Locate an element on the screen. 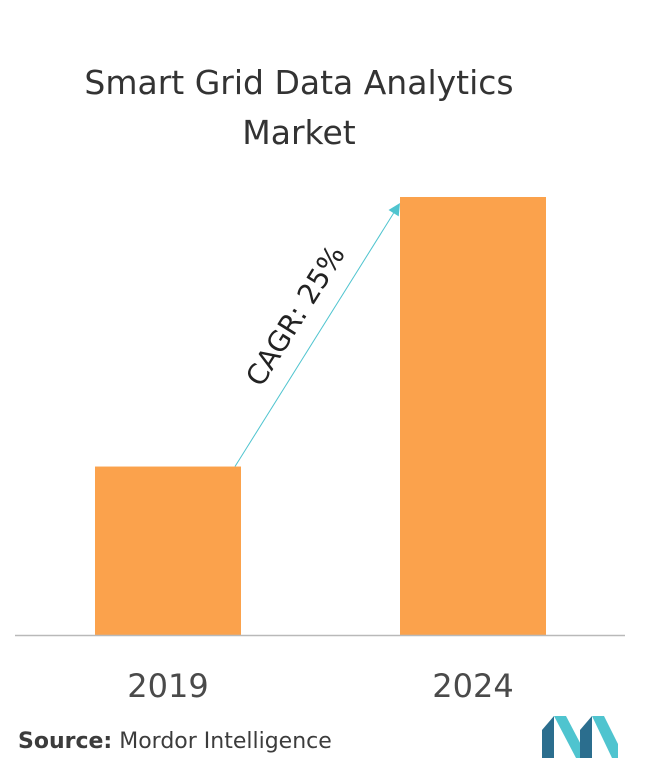  mordor-intelligence-logo-icon is located at coordinates (580, 737).